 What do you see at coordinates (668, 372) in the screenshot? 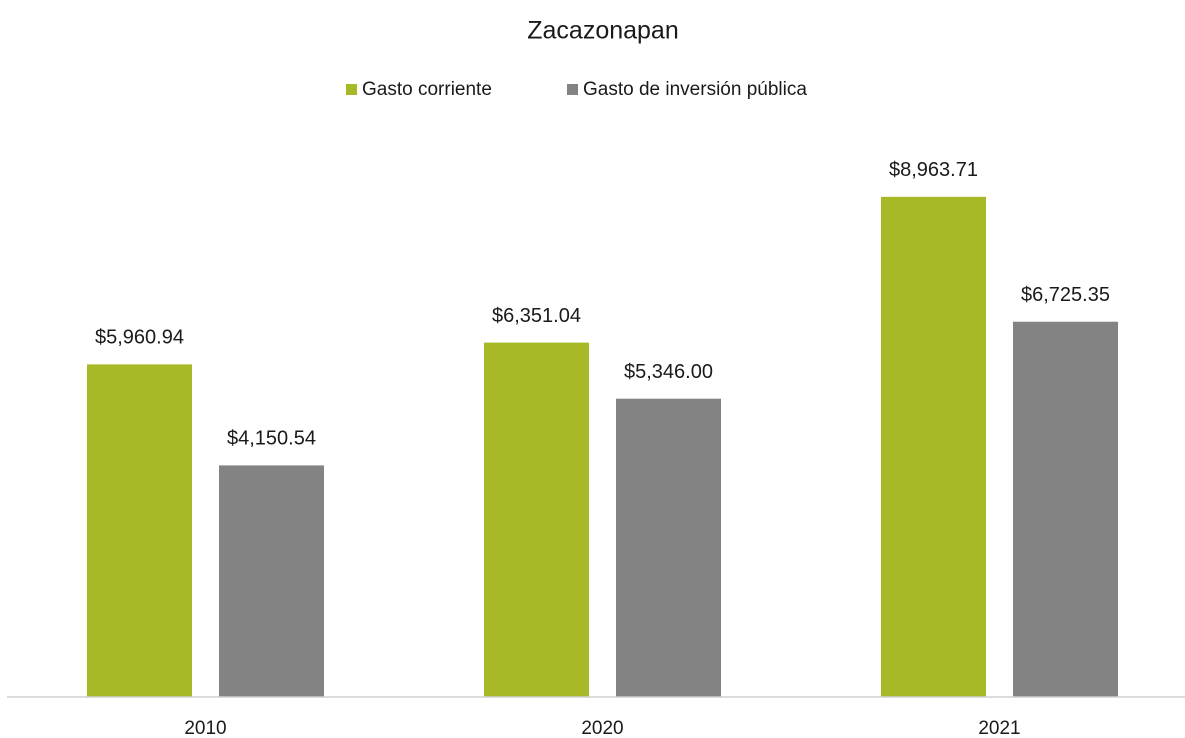
I see `data-label: $5,346.00` at bounding box center [668, 372].